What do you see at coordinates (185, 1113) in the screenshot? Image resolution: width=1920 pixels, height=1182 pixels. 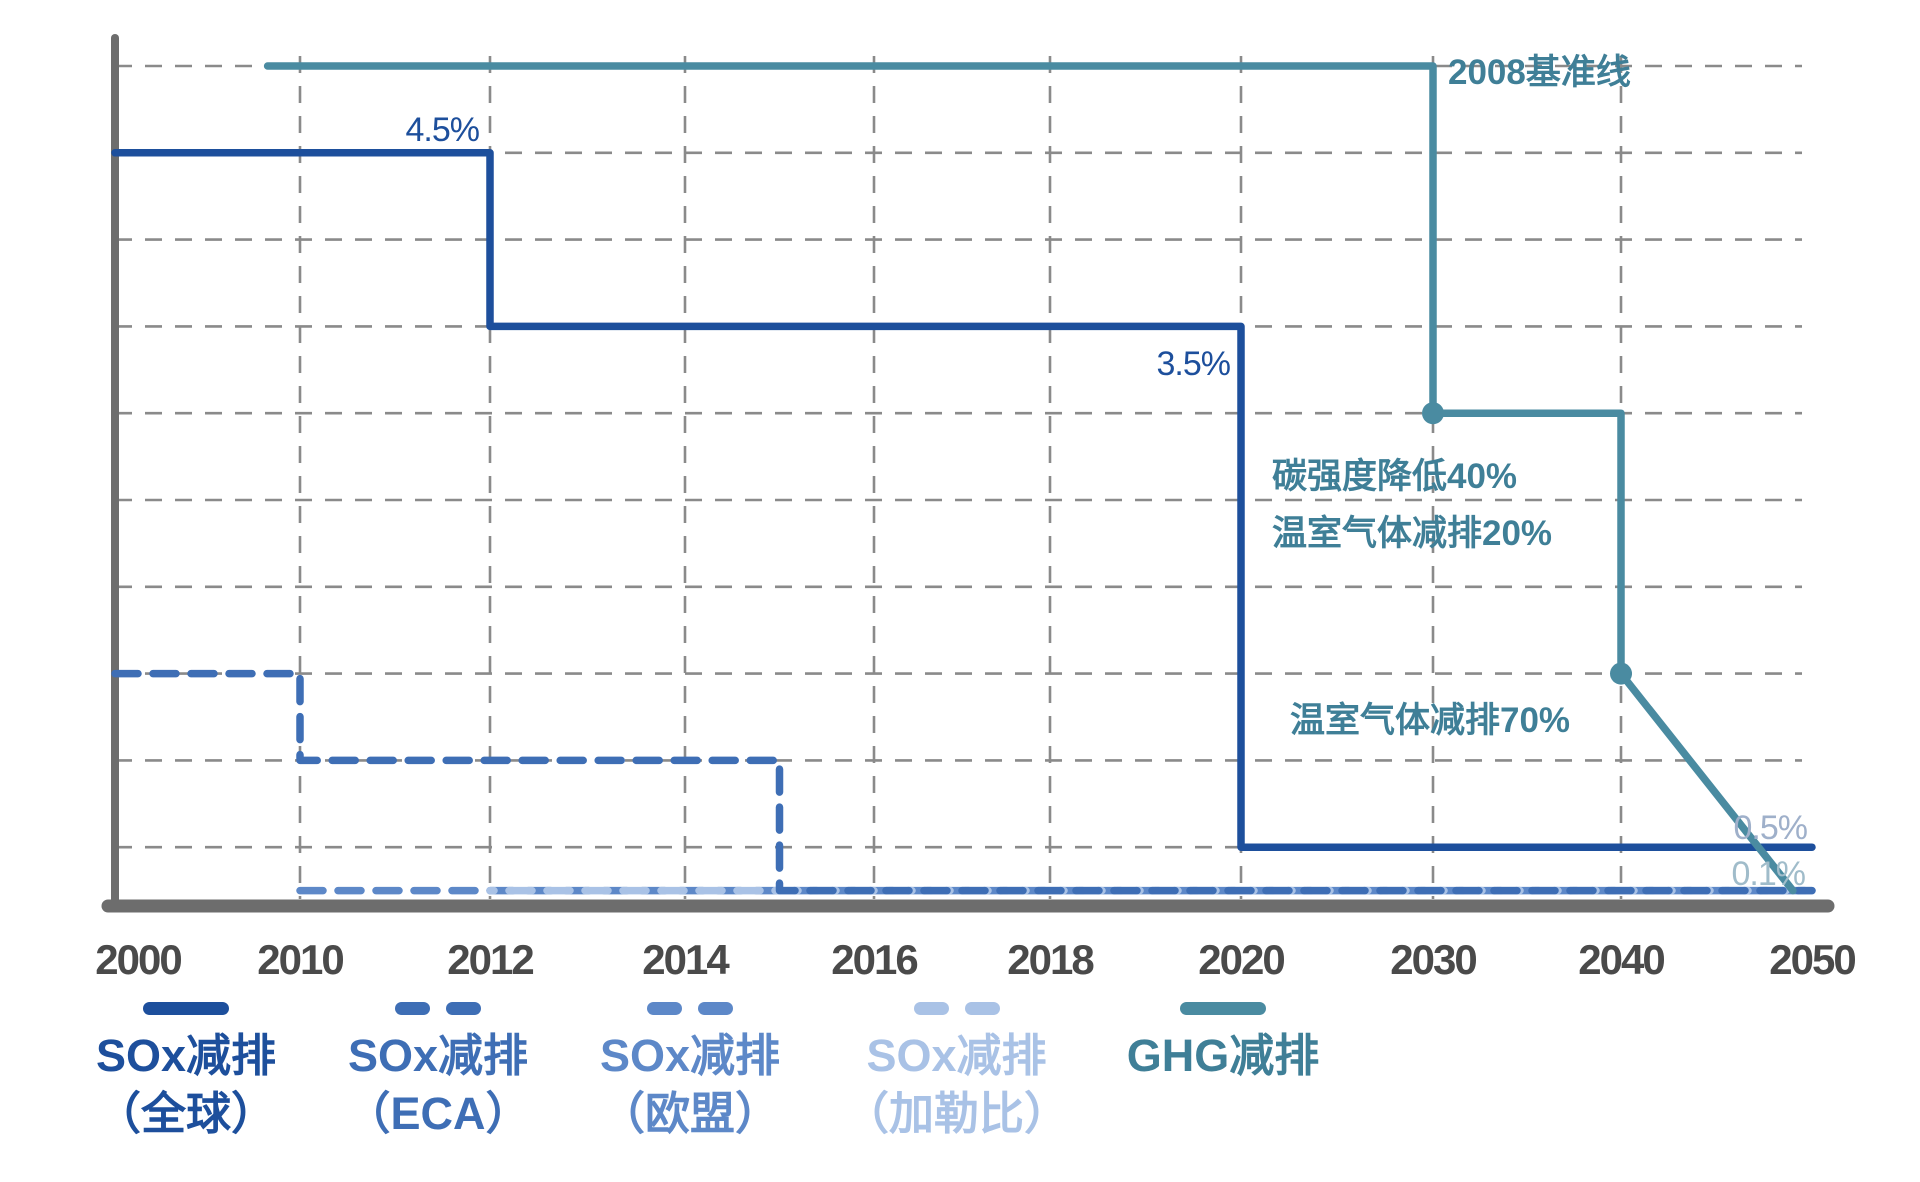 I see `legend-text-line2: （全球）` at bounding box center [185, 1113].